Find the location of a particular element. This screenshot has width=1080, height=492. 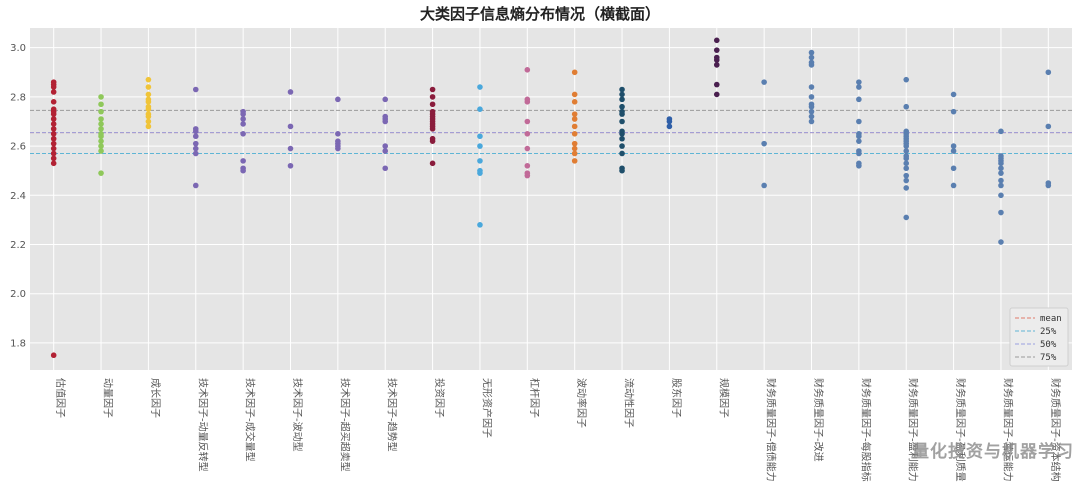

x-tick-label: 财务质量因子-营运能力 is located at coordinates (1007, 430).